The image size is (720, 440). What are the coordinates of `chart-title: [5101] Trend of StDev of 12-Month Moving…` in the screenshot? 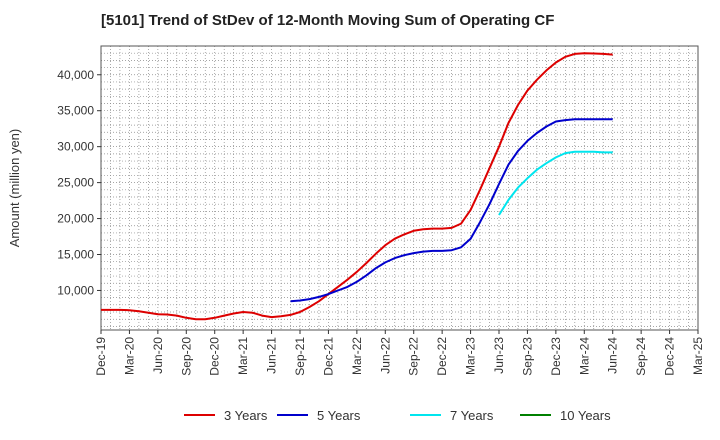 It's located at (328, 20).